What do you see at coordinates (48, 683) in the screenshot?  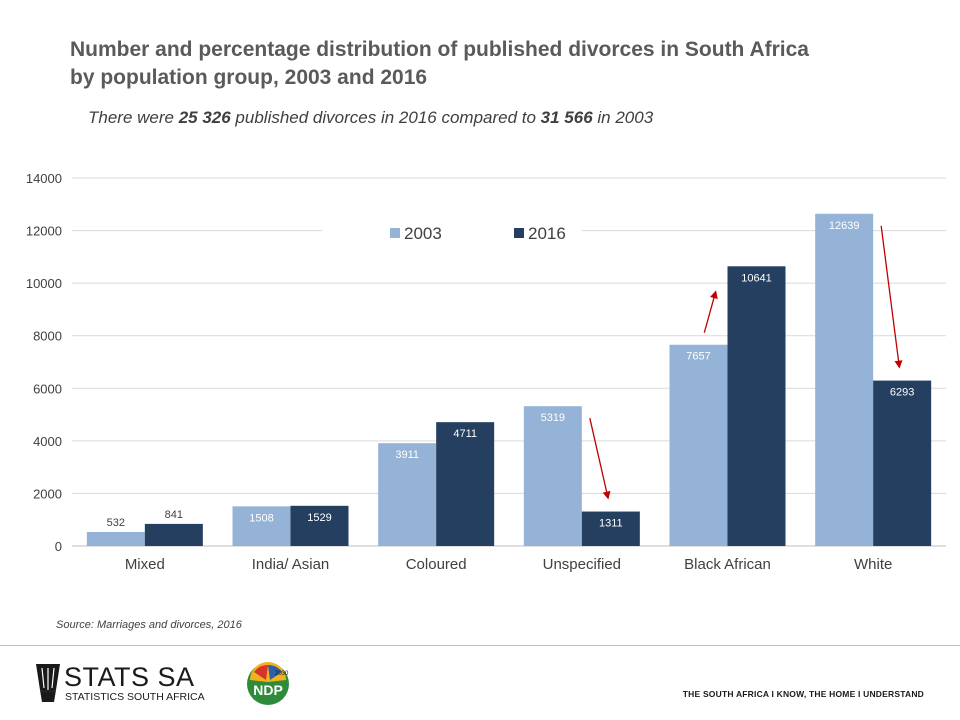 I see `basket-icon` at bounding box center [48, 683].